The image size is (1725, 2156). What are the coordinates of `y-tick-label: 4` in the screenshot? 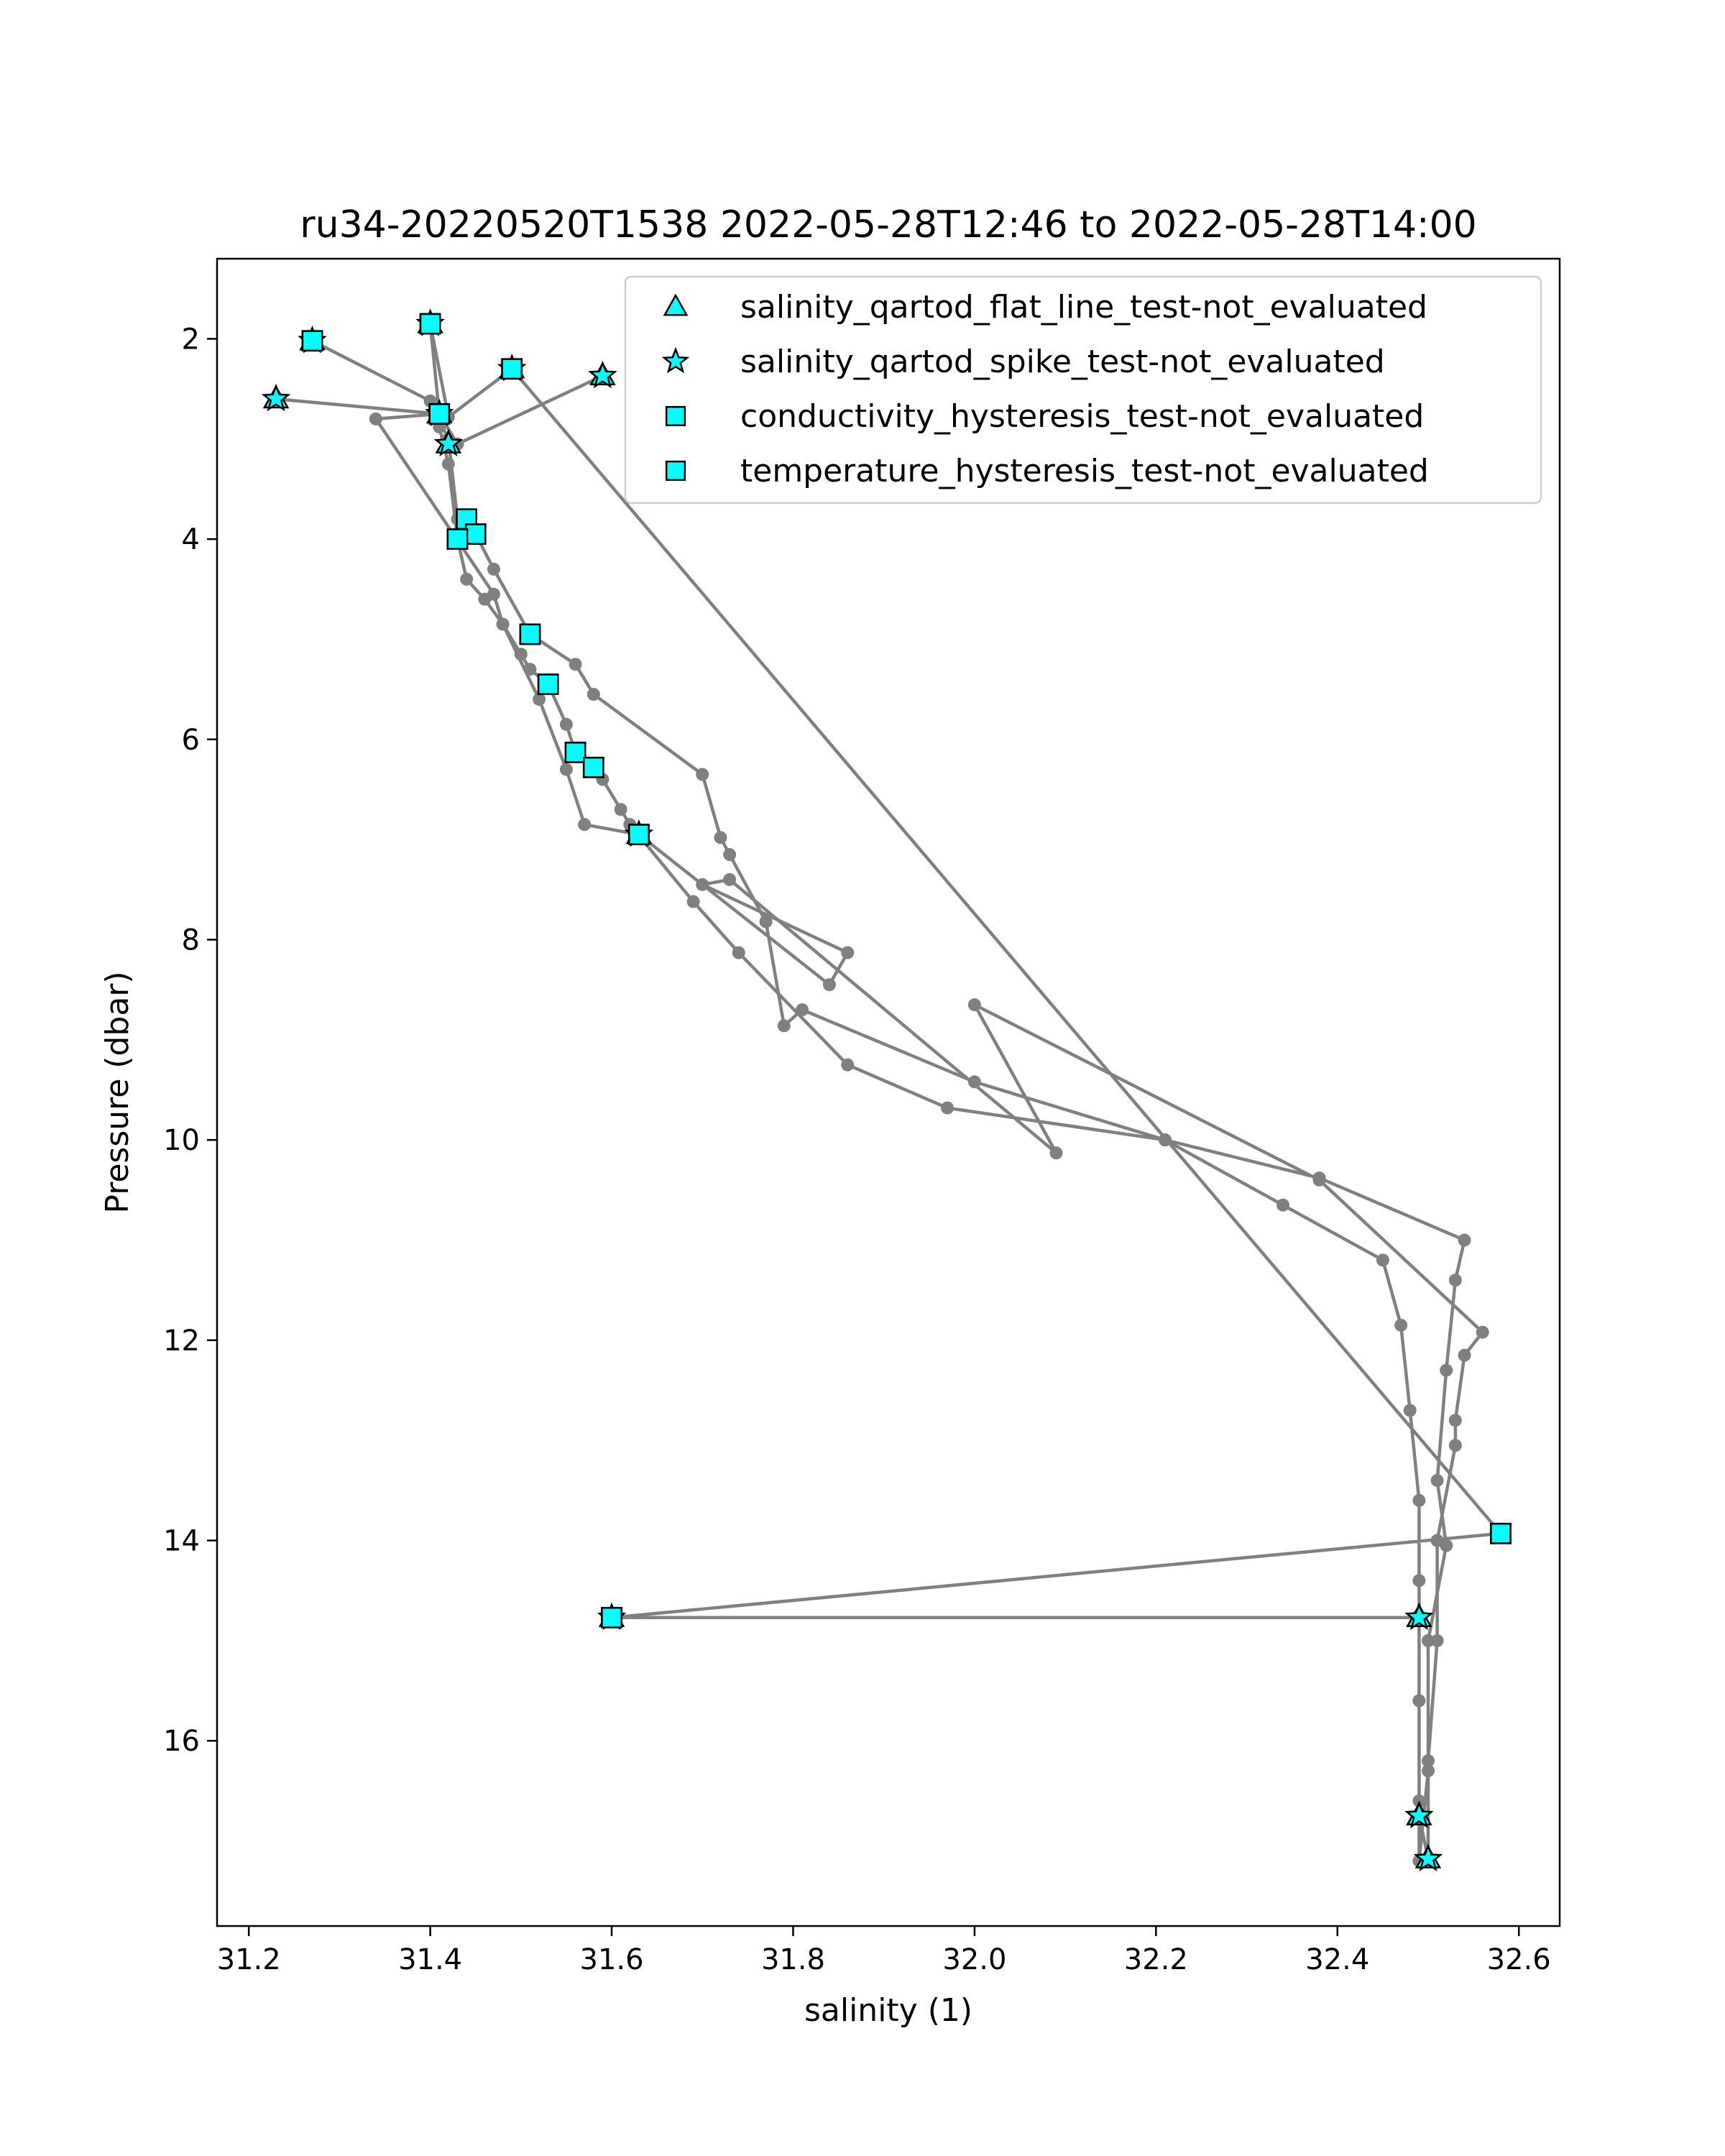 It's located at (191, 540).